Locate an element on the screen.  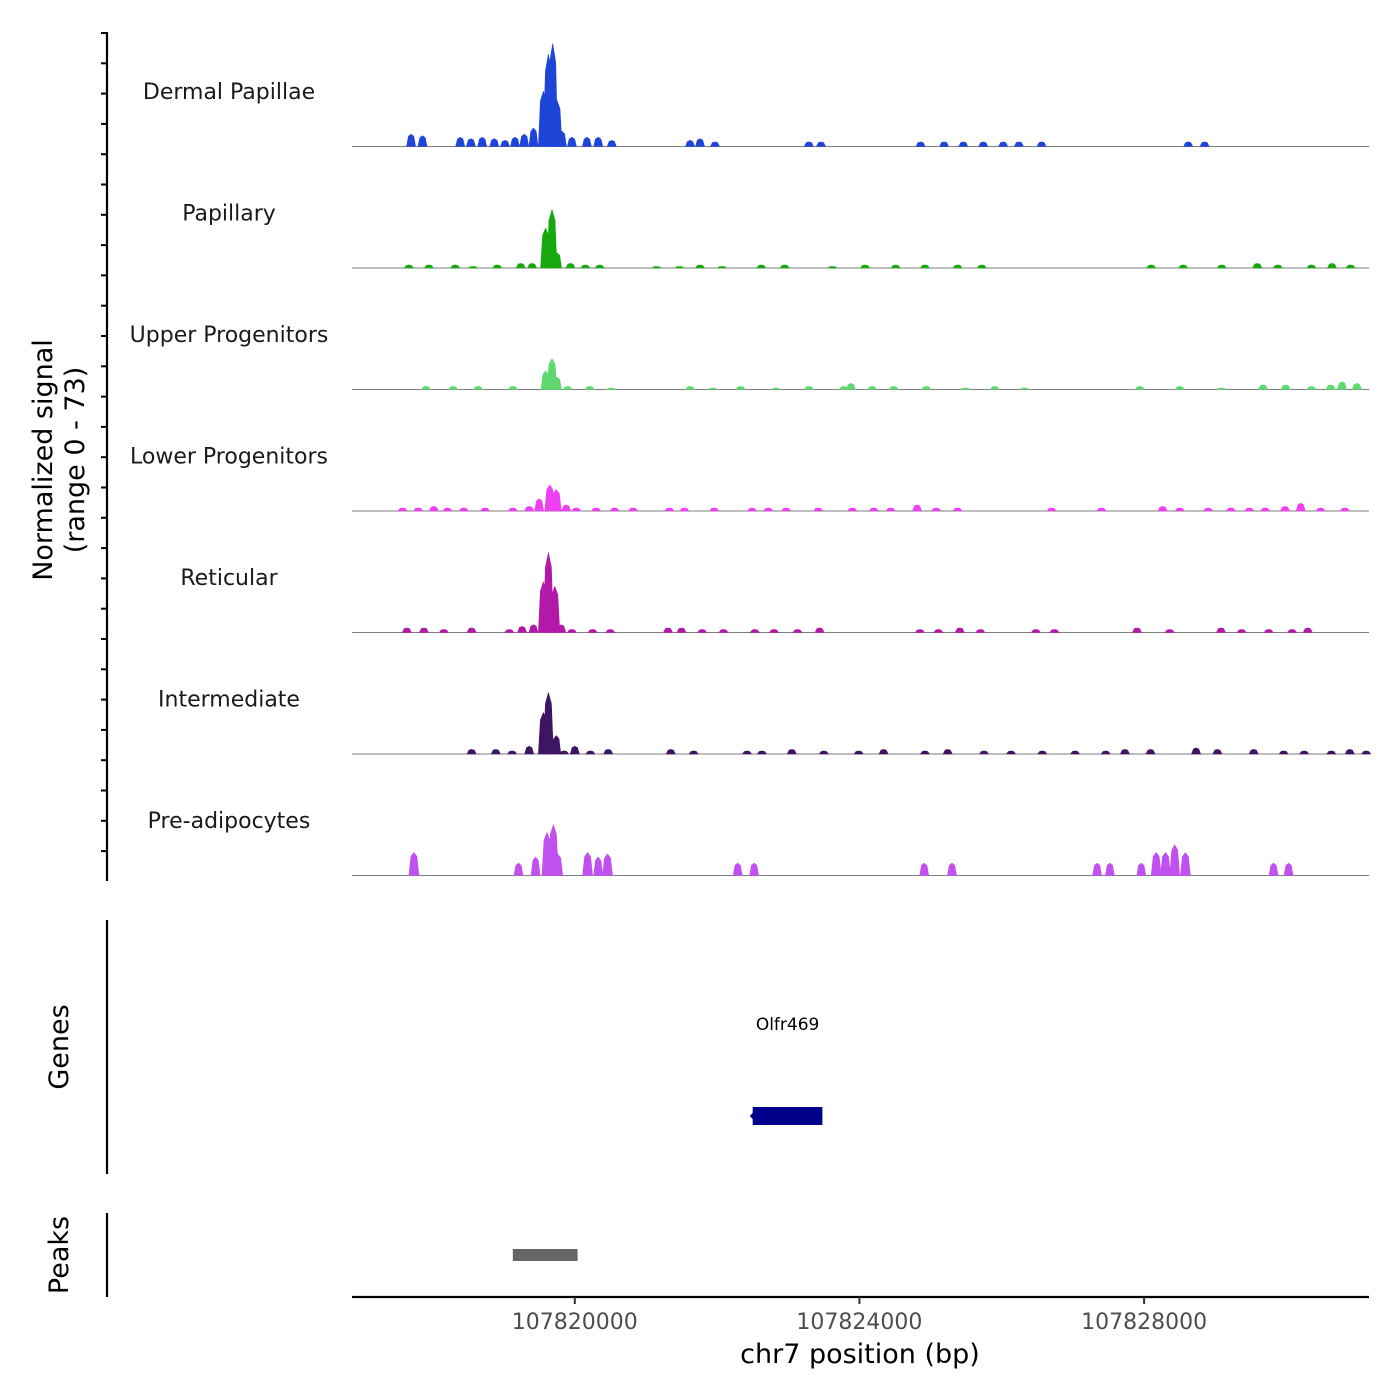
signal-y-axis-label-line1: Normalized signal is located at coordinates (43, 460).